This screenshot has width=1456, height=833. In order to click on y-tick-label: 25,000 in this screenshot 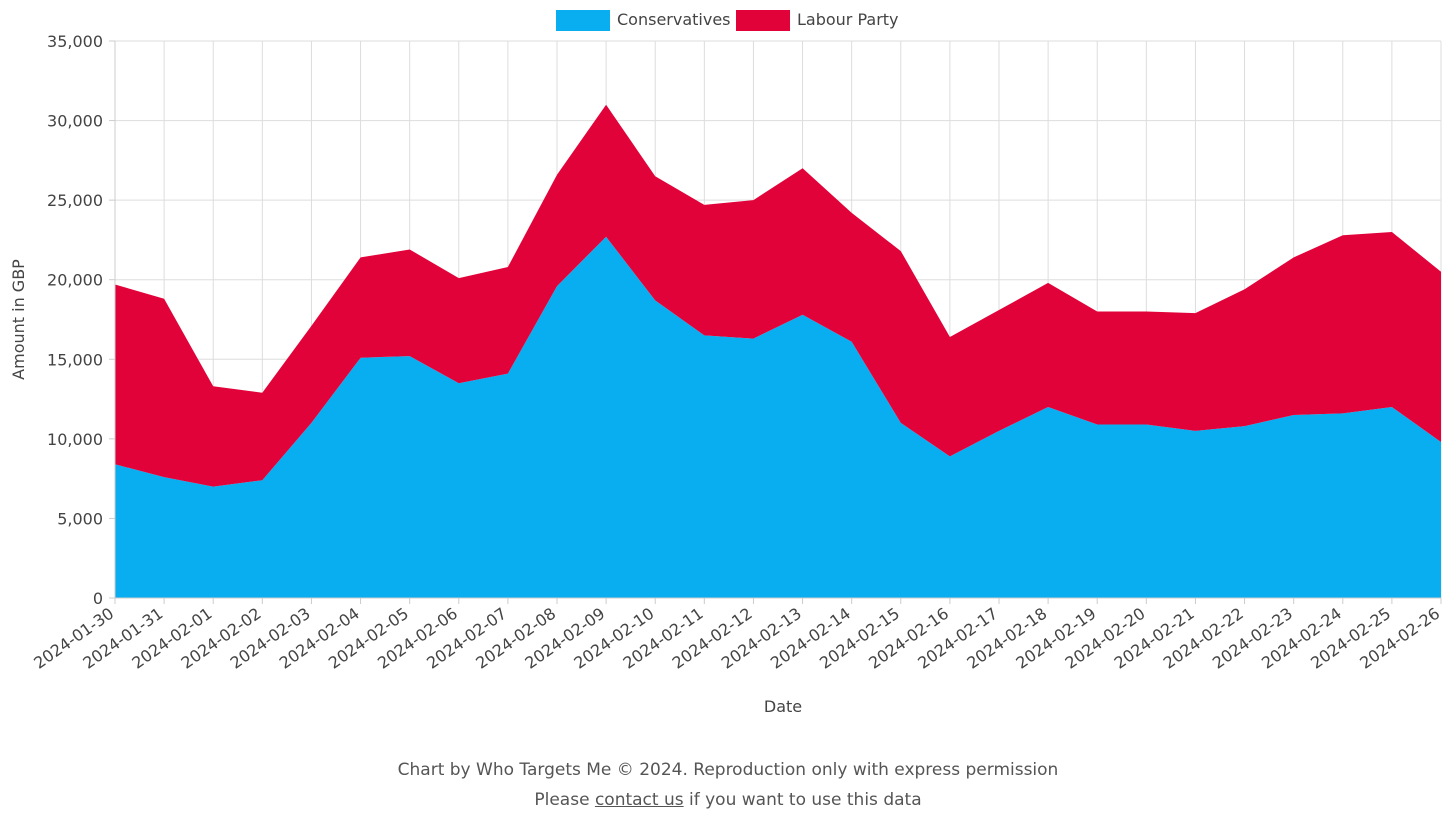, I will do `click(75, 200)`.